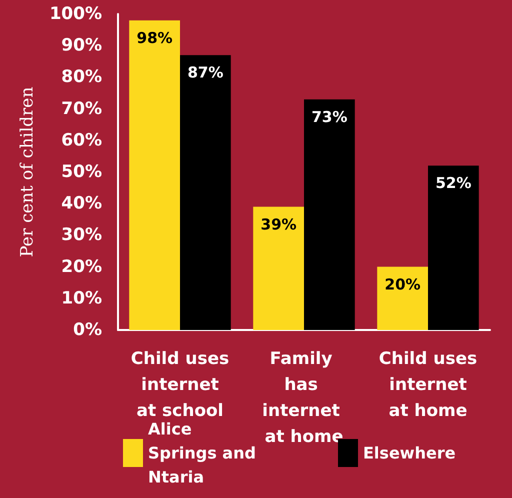 The image size is (512, 498). I want to click on x-tick-label: Child uses internet at home, so click(428, 385).